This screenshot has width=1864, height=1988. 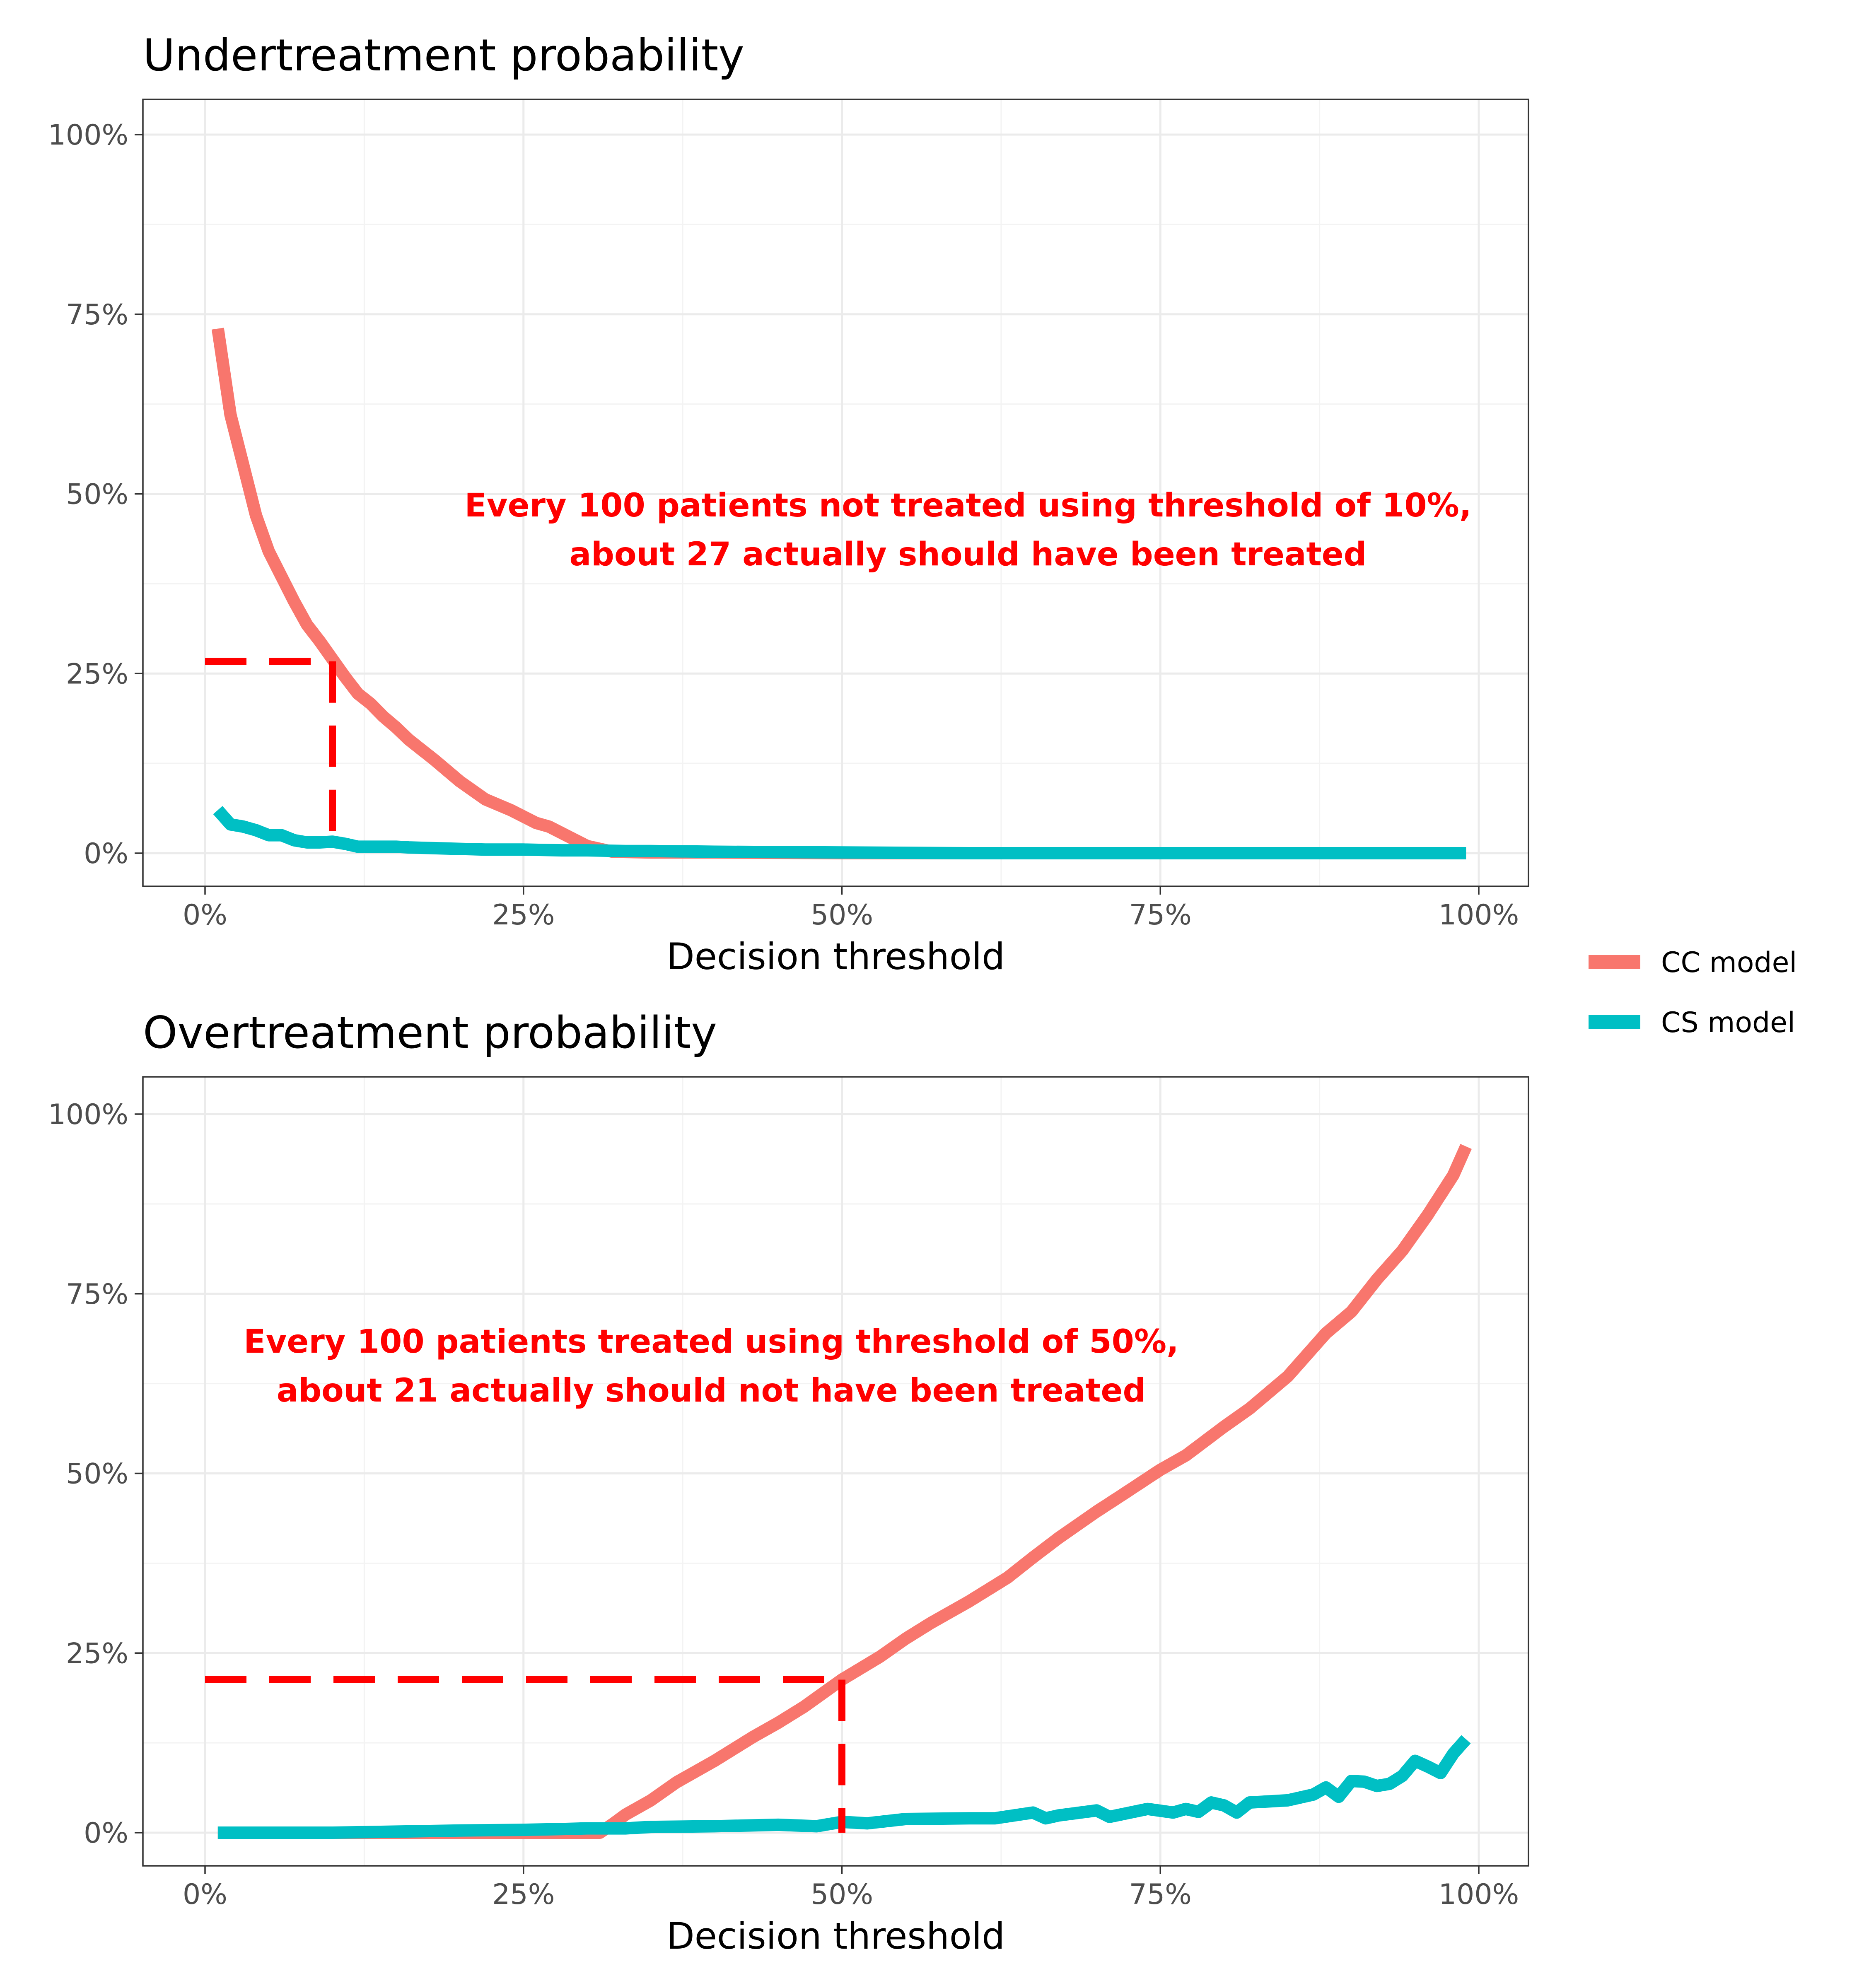 What do you see at coordinates (444, 56) in the screenshot?
I see `chart-title: Undertreatment probability` at bounding box center [444, 56].